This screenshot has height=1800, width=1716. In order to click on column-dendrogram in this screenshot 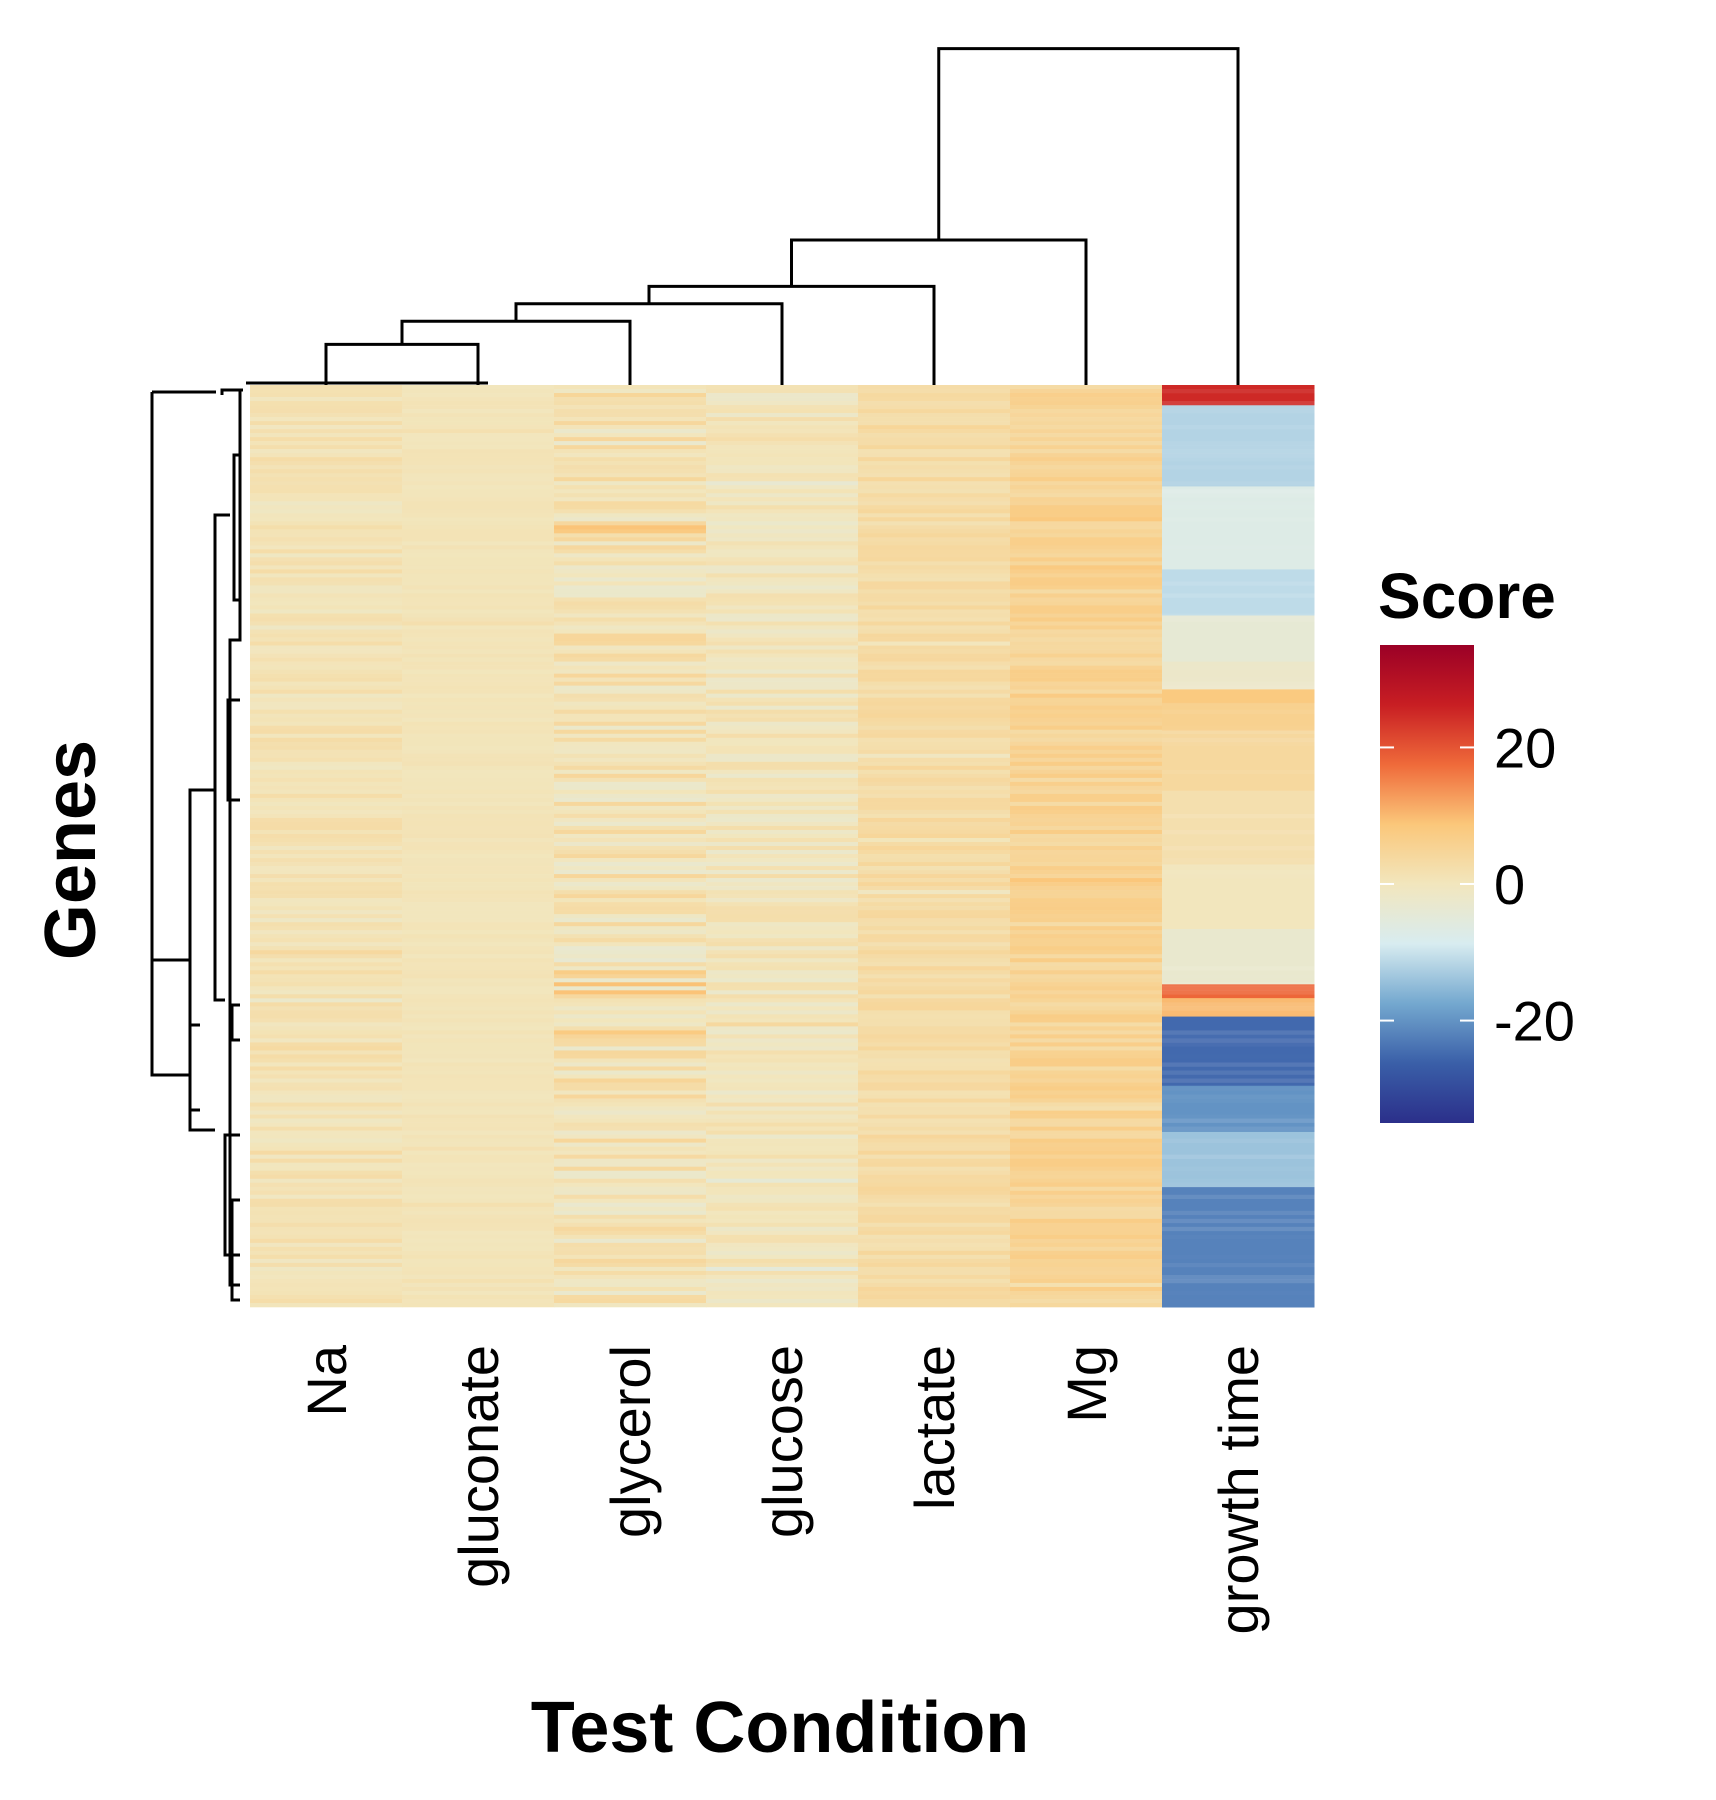, I will do `click(743, 216)`.